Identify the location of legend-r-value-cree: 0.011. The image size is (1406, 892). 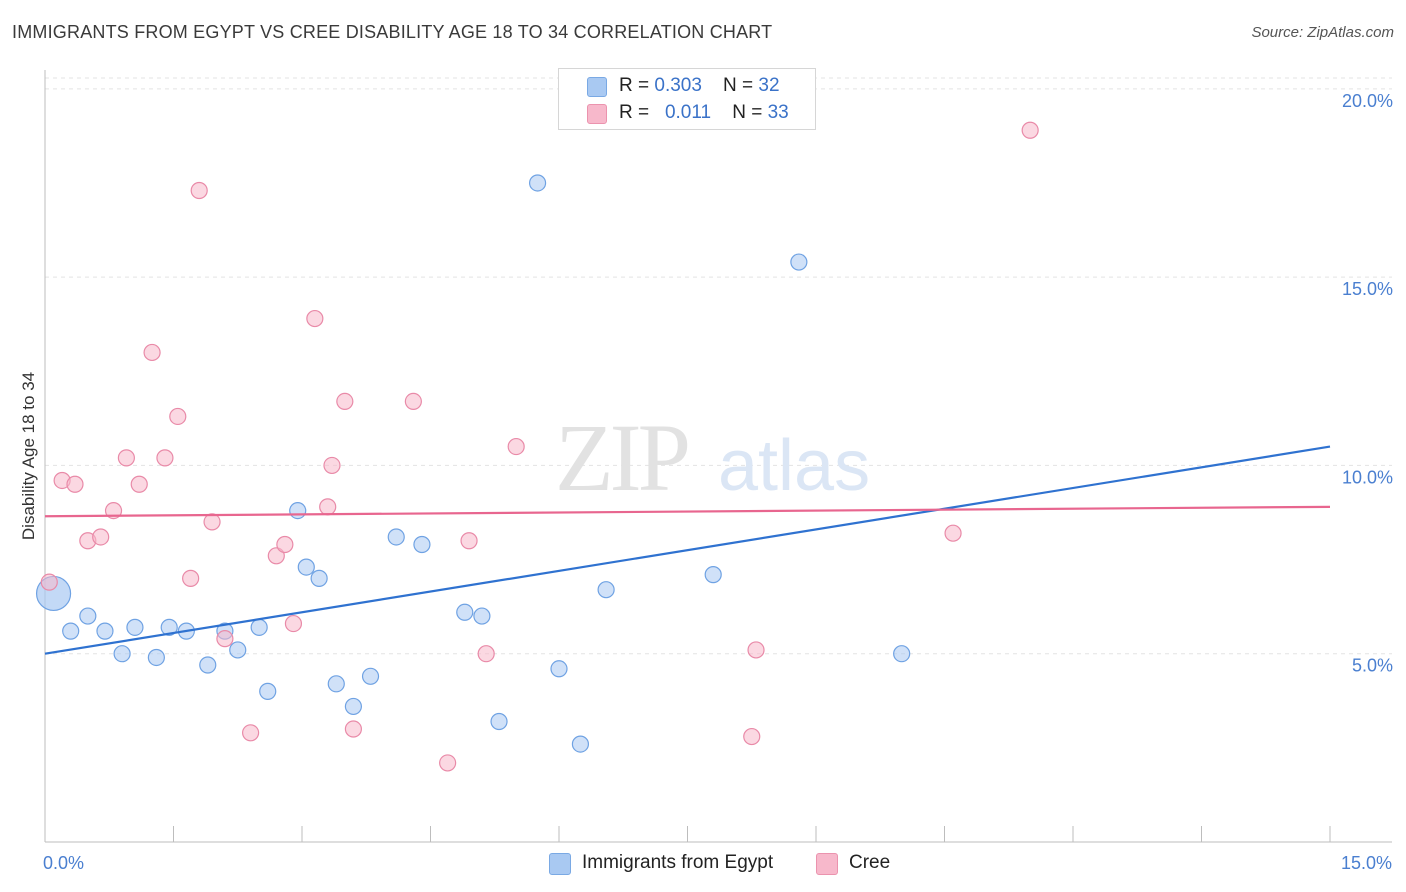
(688, 112).